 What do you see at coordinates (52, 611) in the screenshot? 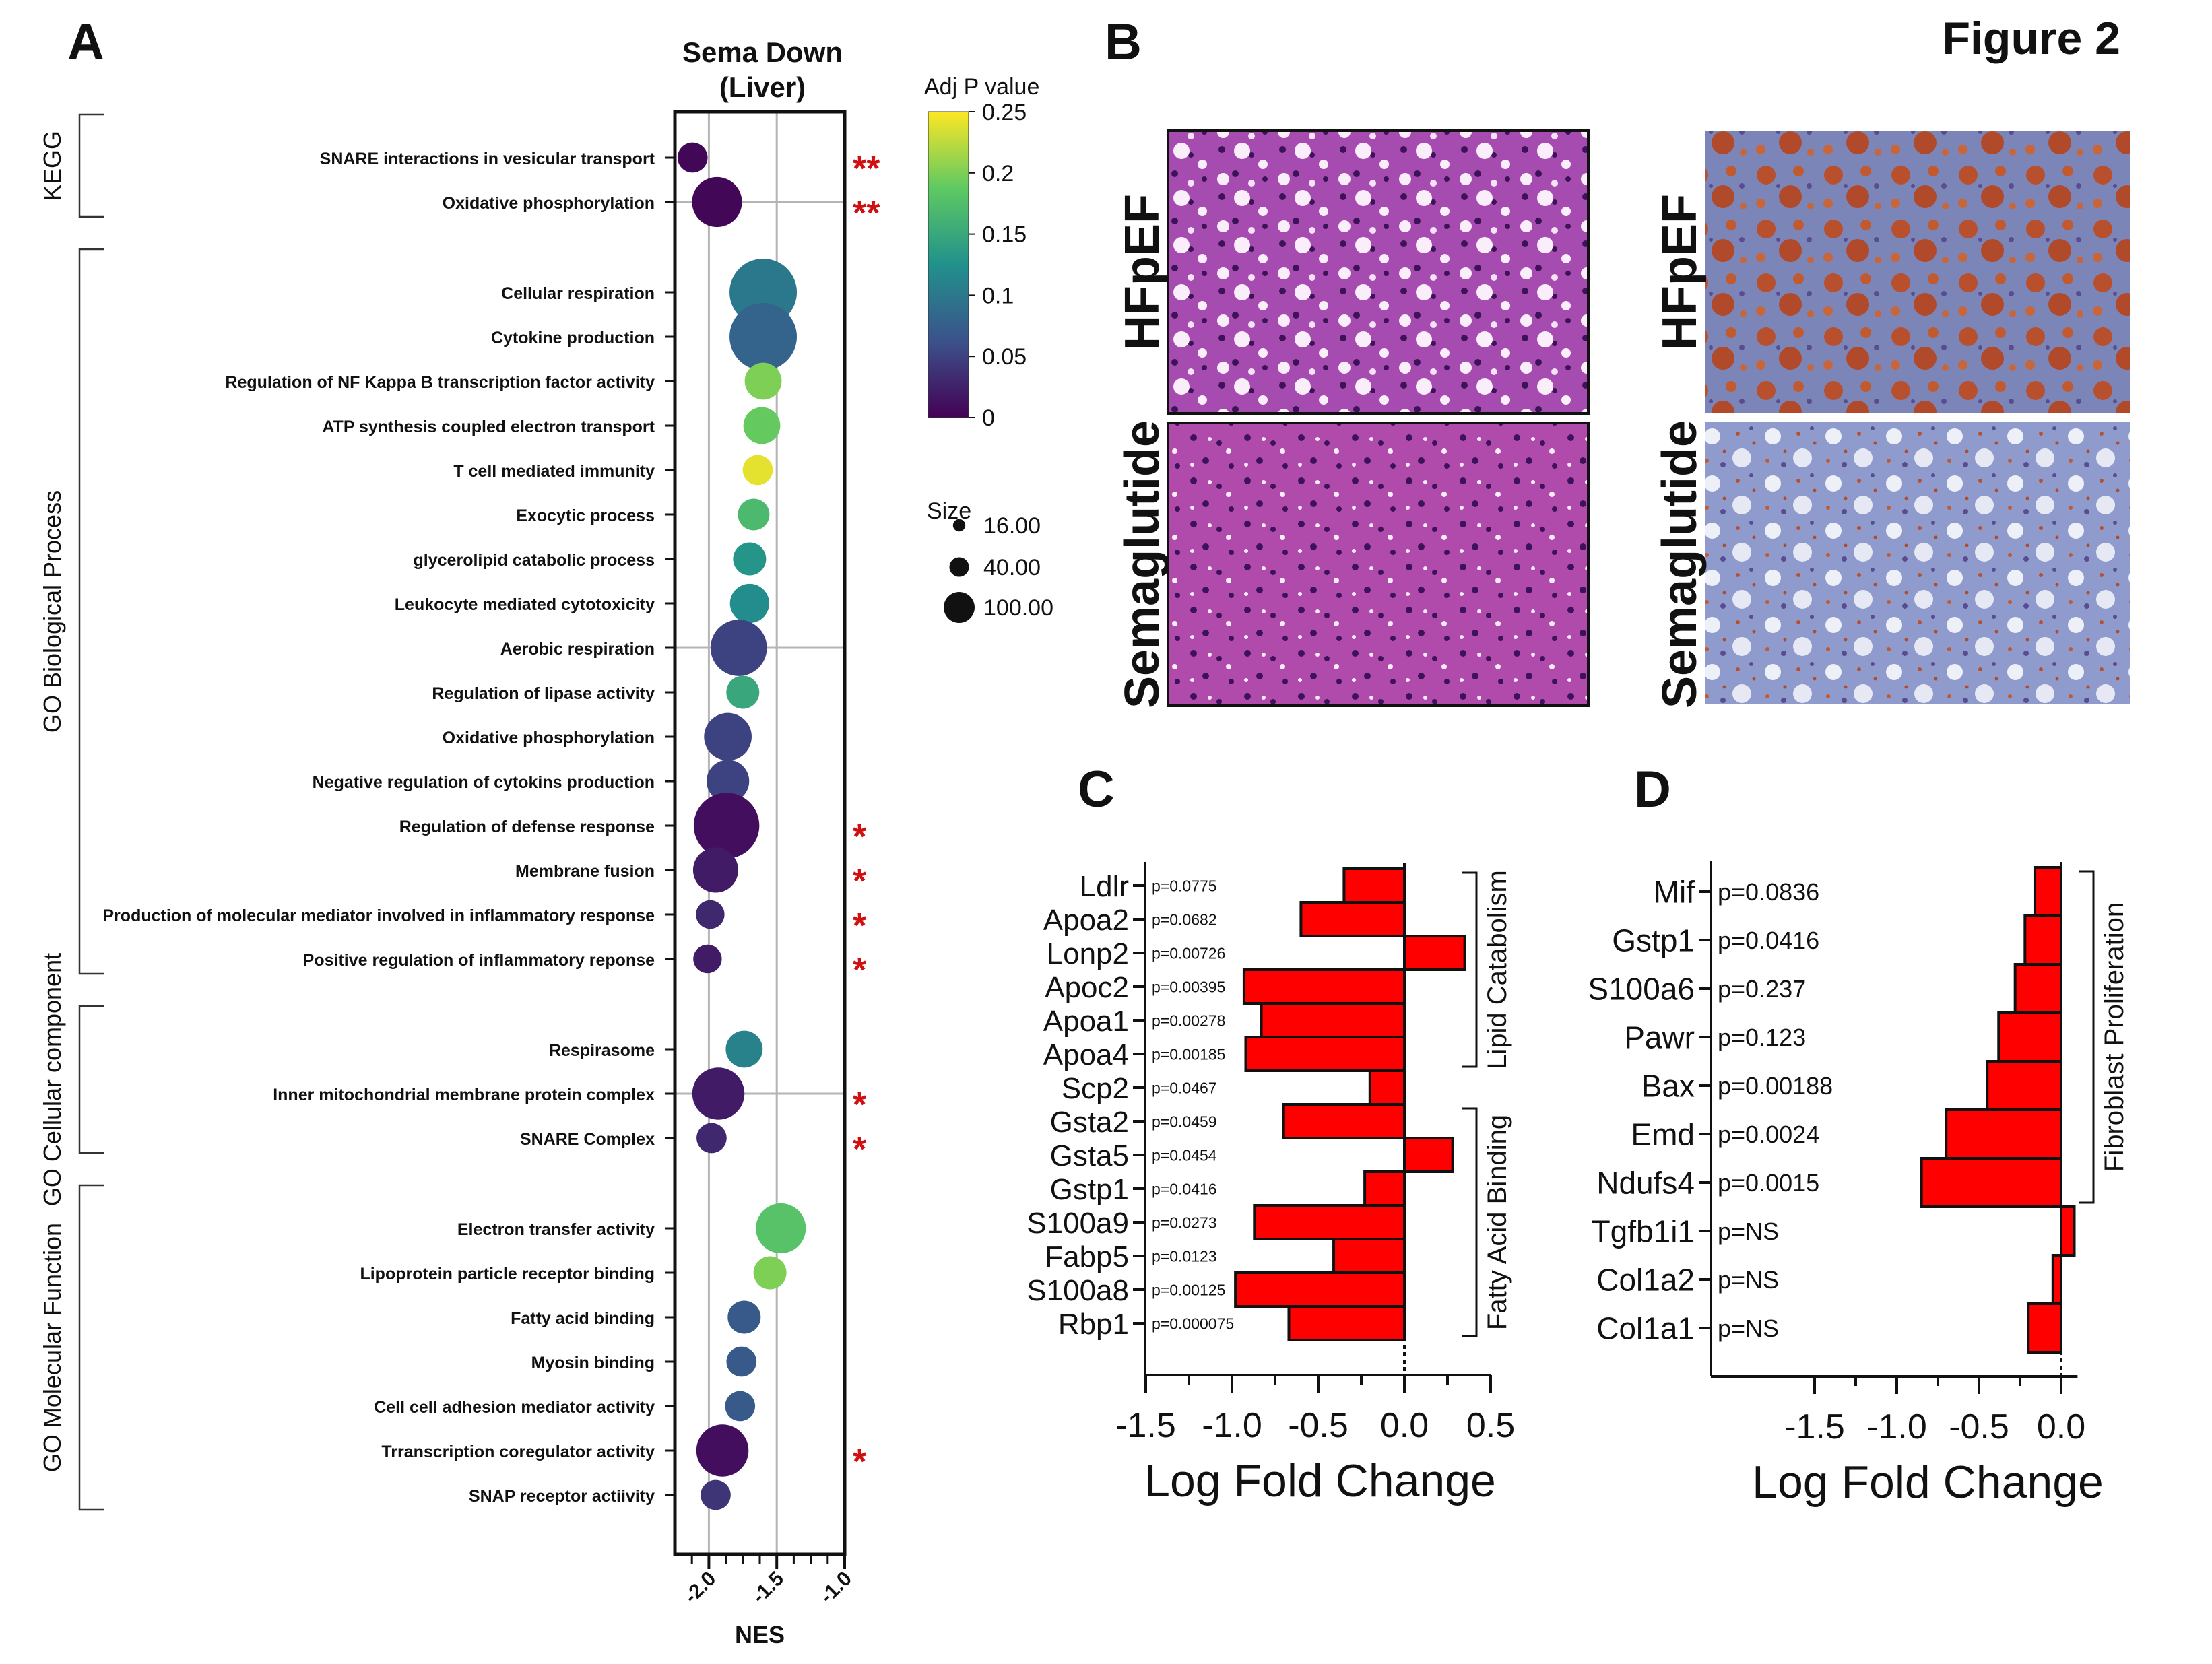
I see `category-label: GO Biological Process` at bounding box center [52, 611].